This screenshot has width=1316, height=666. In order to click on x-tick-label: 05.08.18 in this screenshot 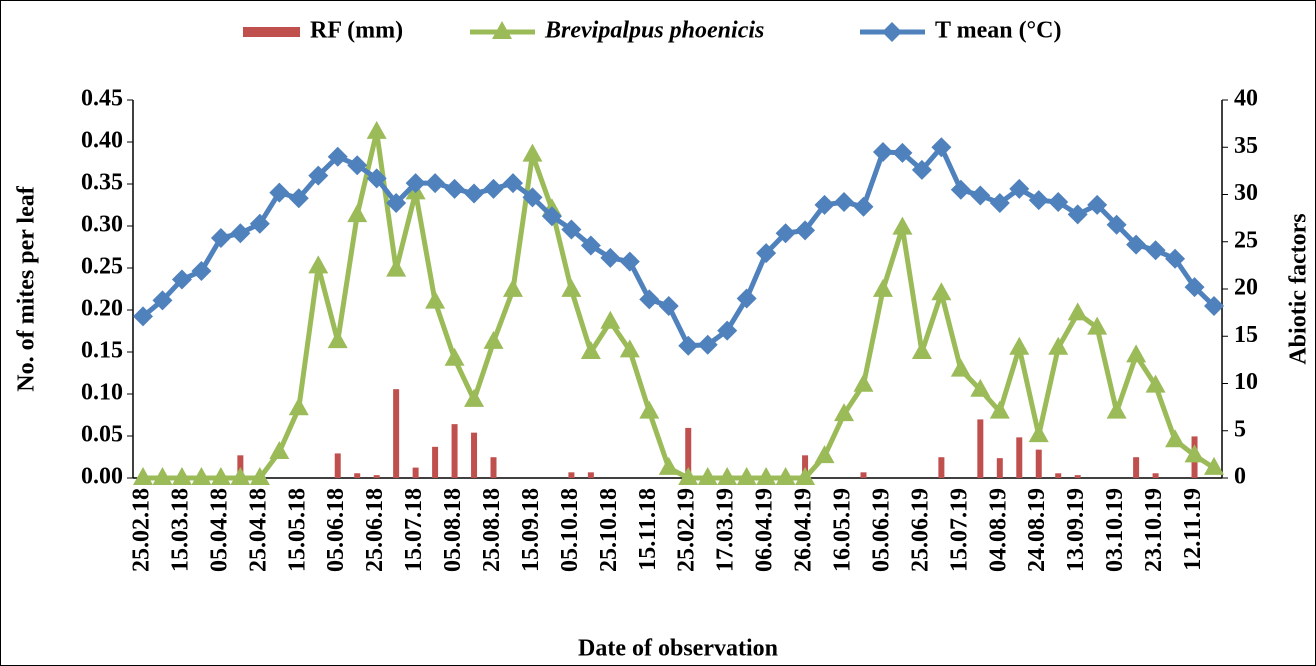, I will do `click(453, 530)`.